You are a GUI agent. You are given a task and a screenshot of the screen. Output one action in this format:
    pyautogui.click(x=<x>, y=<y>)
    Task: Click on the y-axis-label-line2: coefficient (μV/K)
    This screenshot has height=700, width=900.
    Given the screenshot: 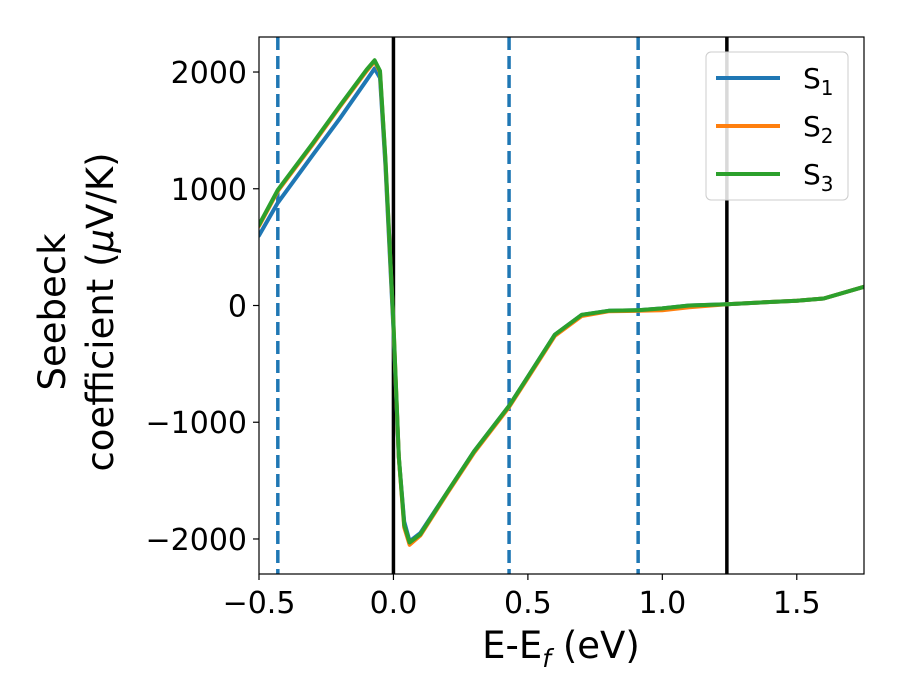 What is the action you would take?
    pyautogui.click(x=100, y=311)
    